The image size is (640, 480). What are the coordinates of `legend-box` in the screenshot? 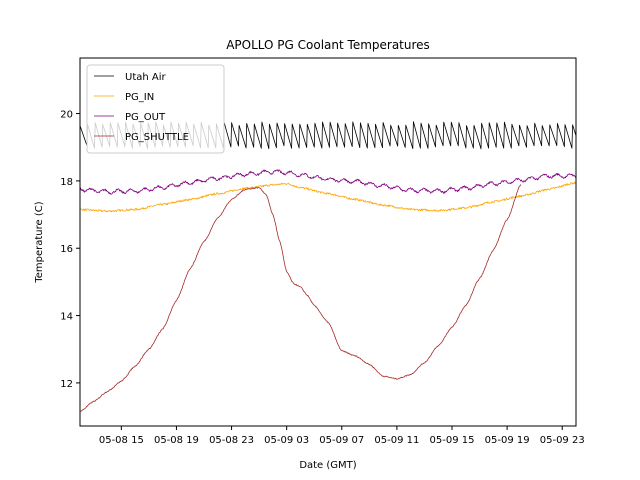 It's located at (155, 109).